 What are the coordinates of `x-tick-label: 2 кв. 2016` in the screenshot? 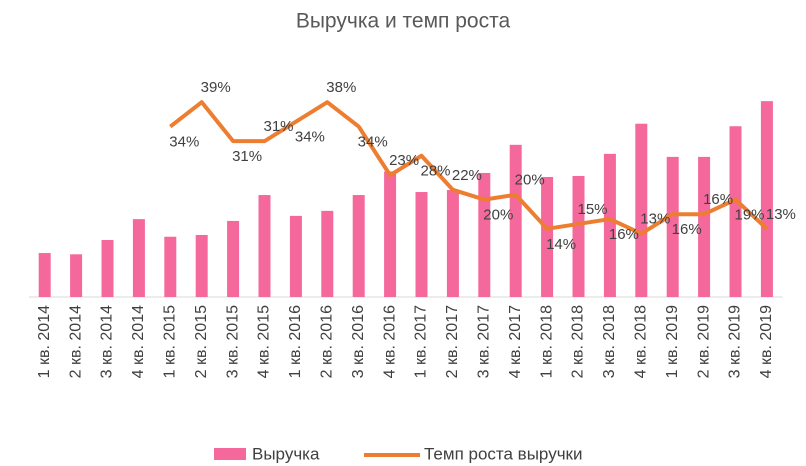 It's located at (327, 341).